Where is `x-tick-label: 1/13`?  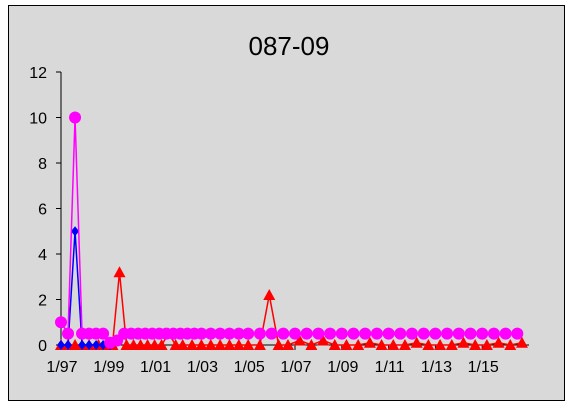 x-tick-label: 1/13 is located at coordinates (436, 367).